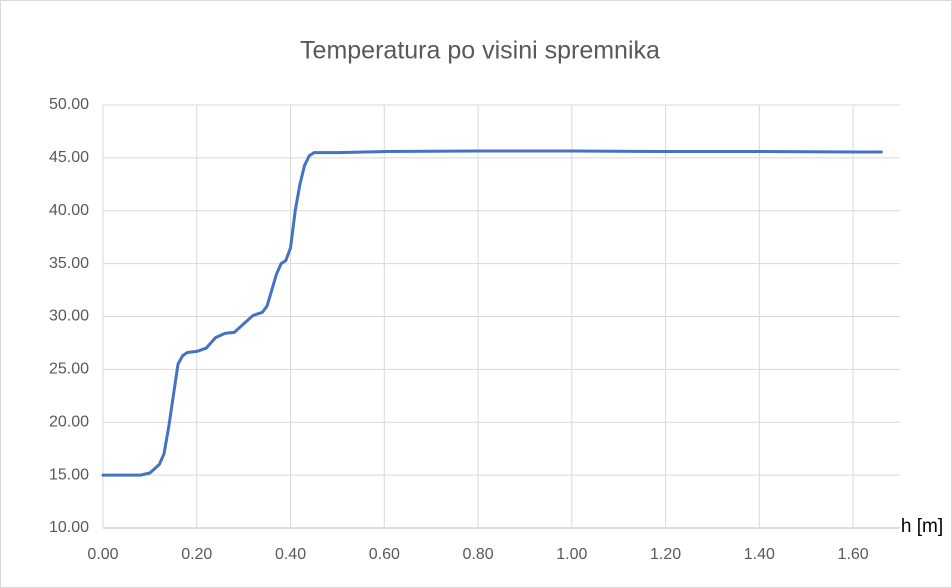 Image resolution: width=952 pixels, height=588 pixels. Describe the element at coordinates (853, 554) in the screenshot. I see `x-tick-label: 1.60` at that location.